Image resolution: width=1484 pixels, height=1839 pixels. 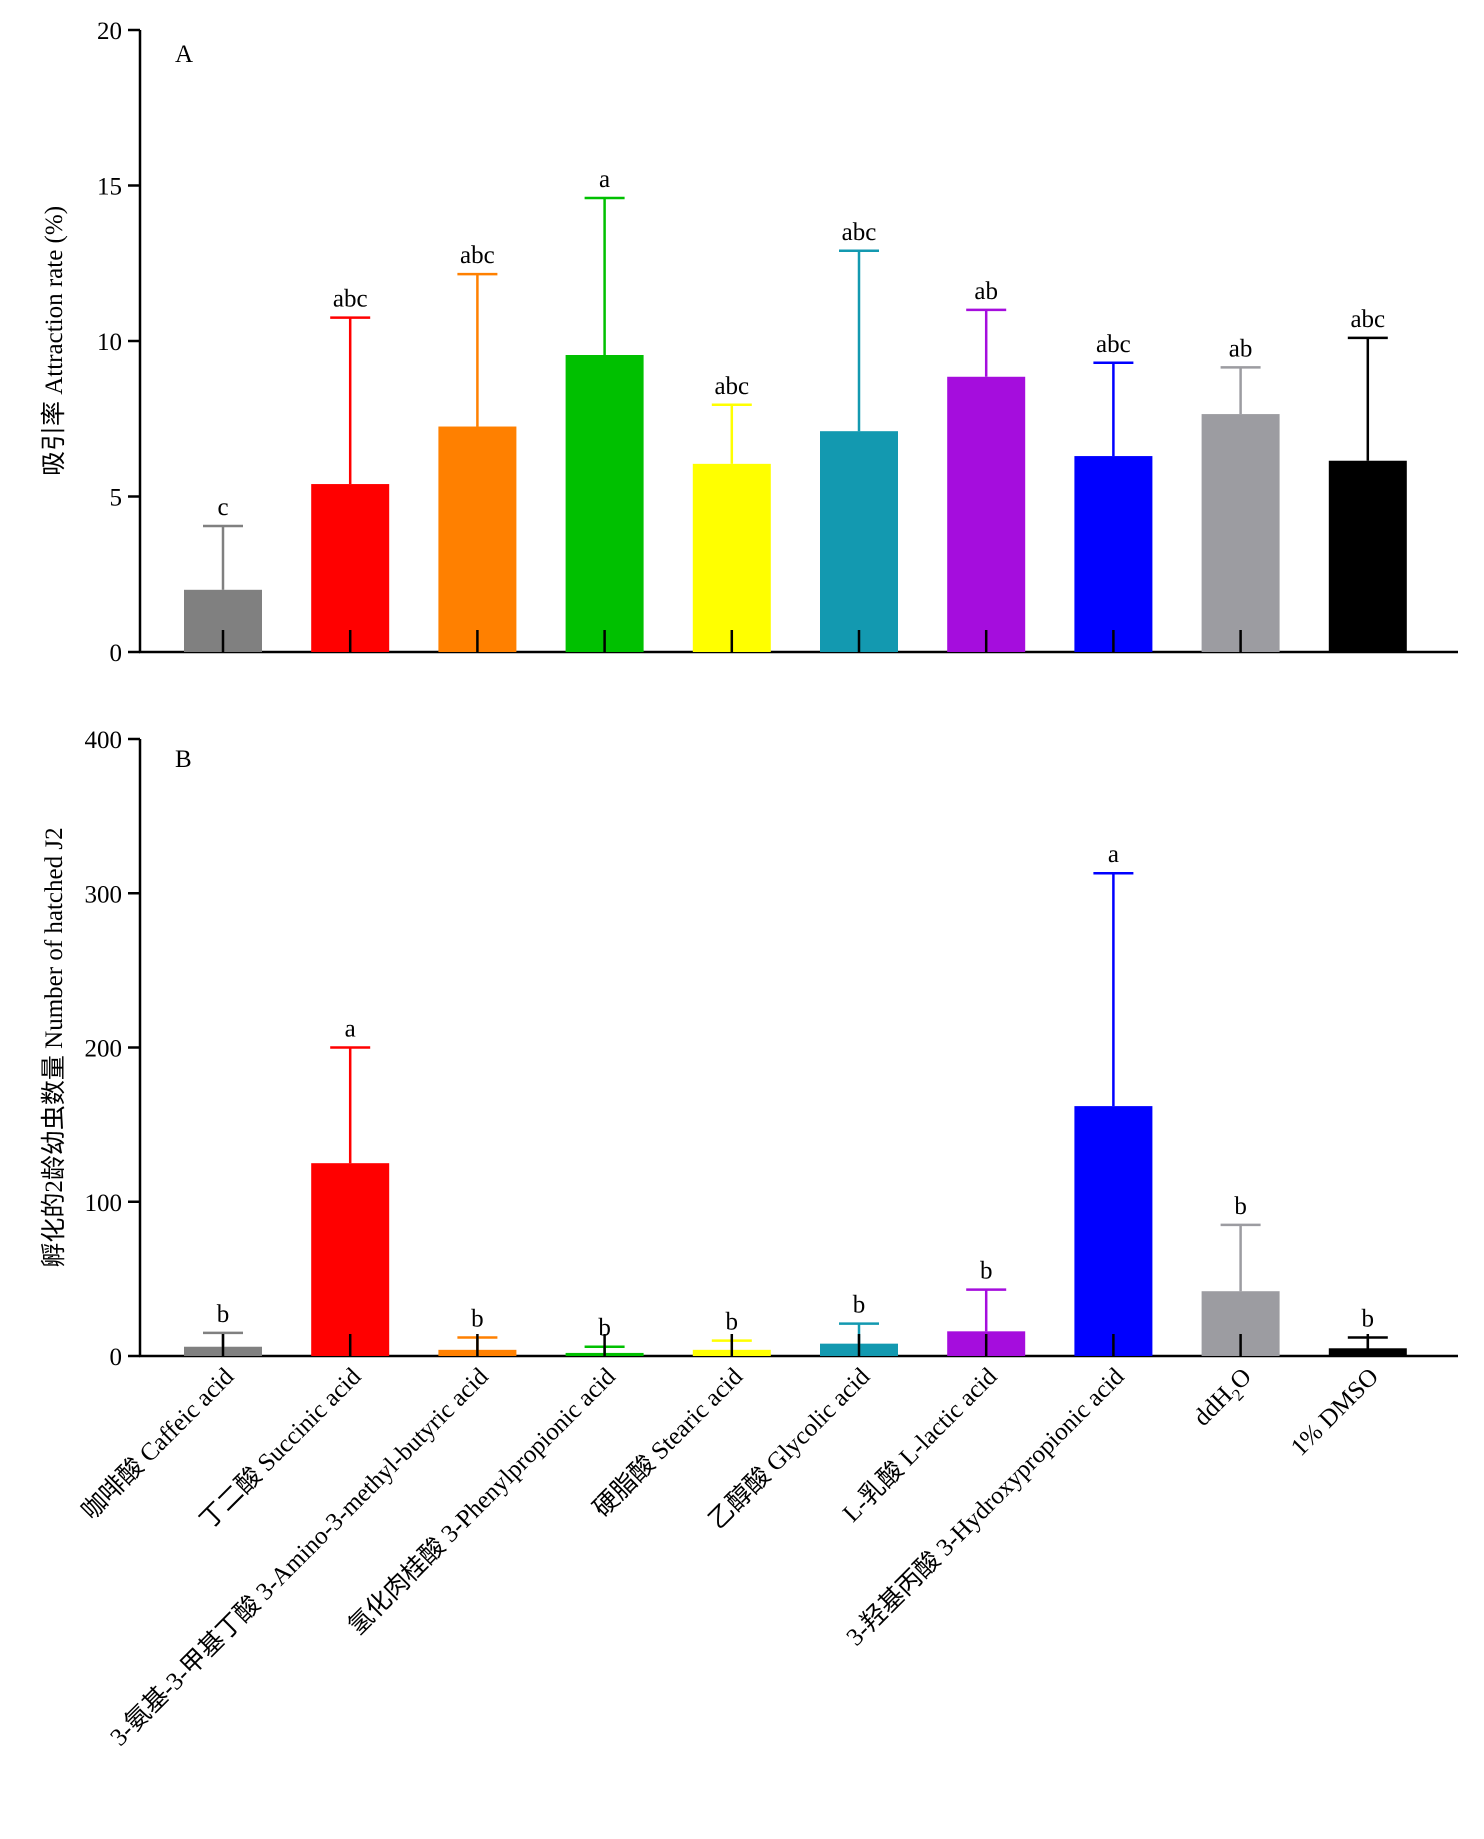 What do you see at coordinates (109, 31) in the screenshot?
I see `y-tick-label: 20` at bounding box center [109, 31].